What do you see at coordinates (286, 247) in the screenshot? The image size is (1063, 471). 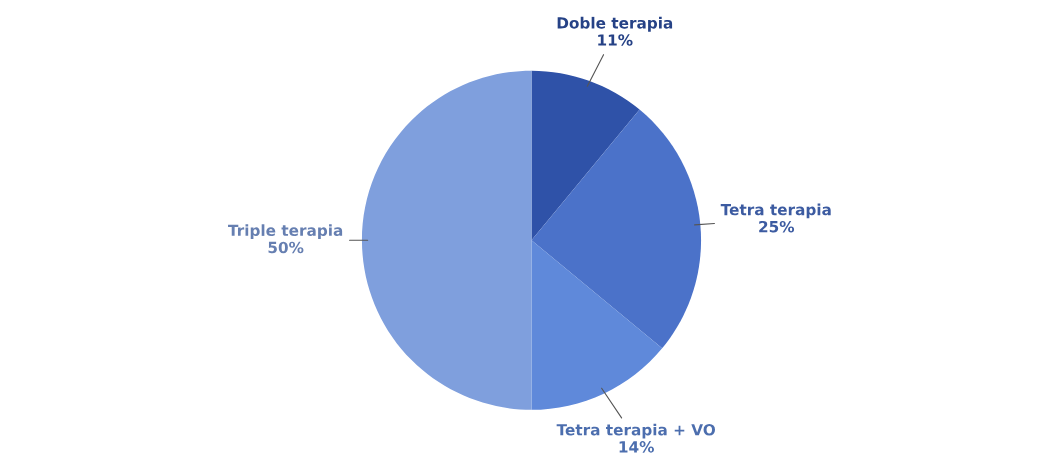 I see `data-label: 50%` at bounding box center [286, 247].